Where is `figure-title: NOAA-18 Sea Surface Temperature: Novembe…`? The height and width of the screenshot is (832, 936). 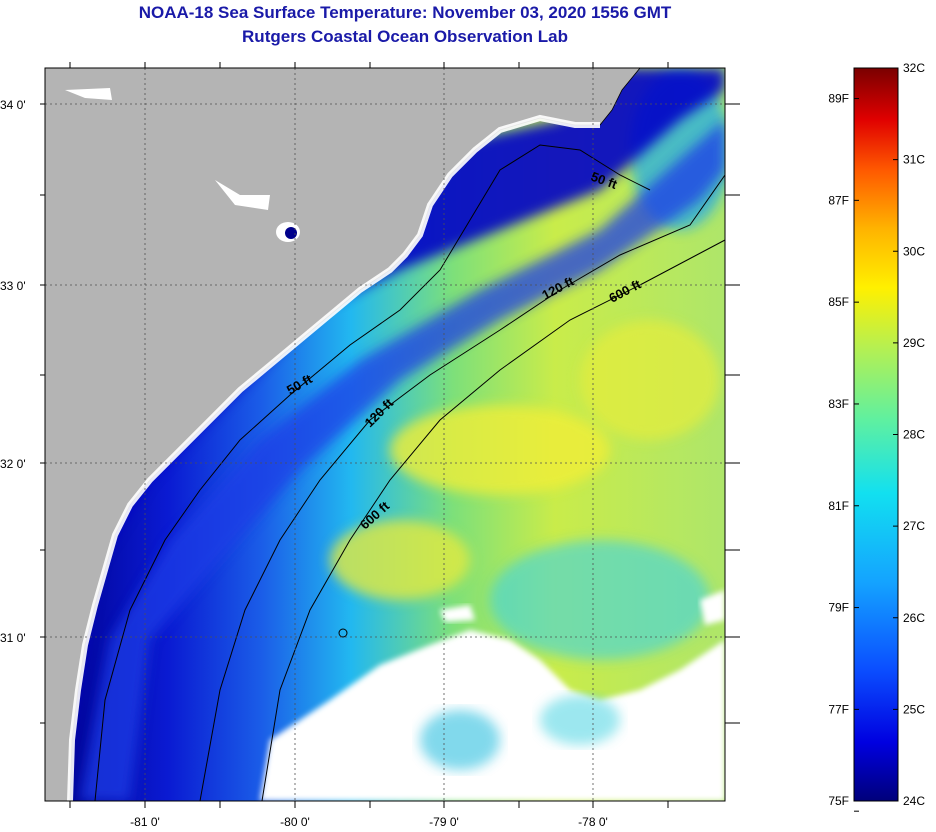 figure-title: NOAA-18 Sea Surface Temperature: Novembe… is located at coordinates (405, 12).